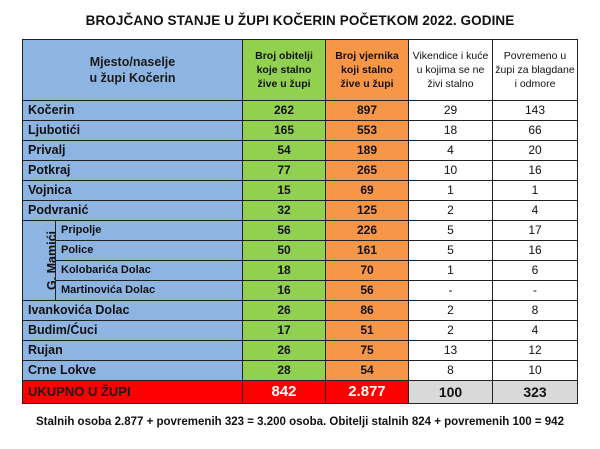 The height and width of the screenshot is (449, 600). What do you see at coordinates (132, 370) in the screenshot?
I see `place-cell: Crne Lokve` at bounding box center [132, 370].